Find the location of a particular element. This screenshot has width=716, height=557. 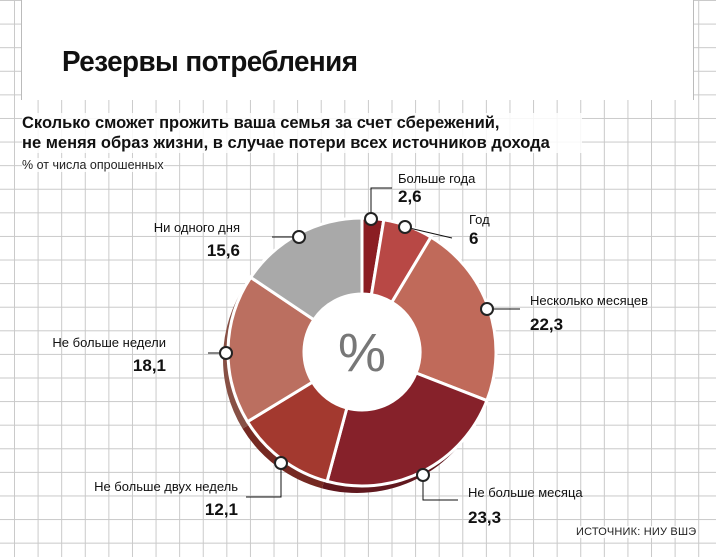

donut-hole is located at coordinates (362, 352).